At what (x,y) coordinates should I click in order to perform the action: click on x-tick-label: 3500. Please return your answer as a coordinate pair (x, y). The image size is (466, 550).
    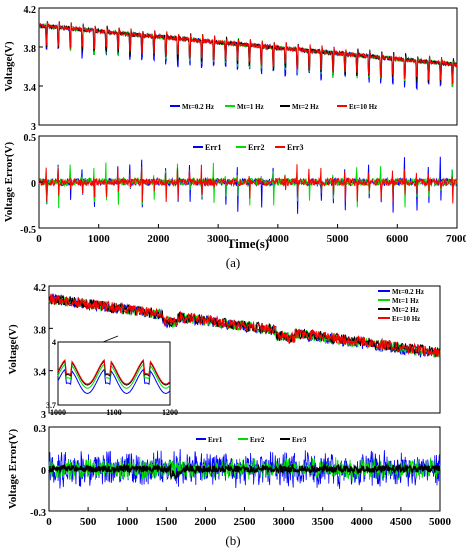
    Looking at the image, I should click on (323, 522).